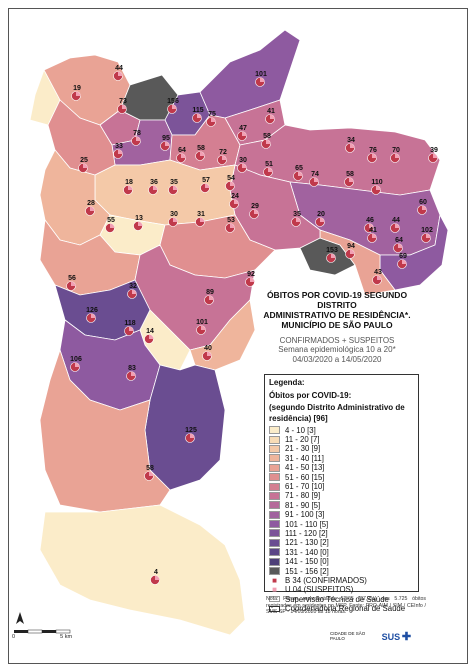  I want to click on legend-class-row: 71 - 80 [9], so click(341, 495).